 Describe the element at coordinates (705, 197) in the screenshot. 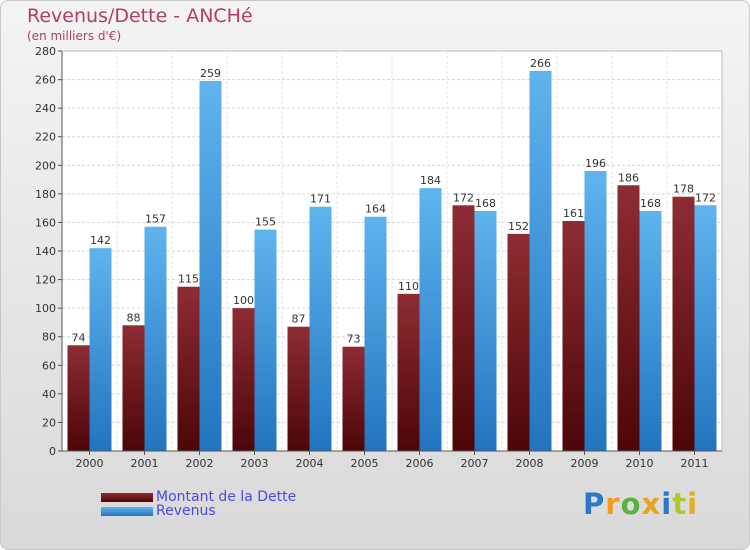

I see `revenus-data-label: 172` at that location.